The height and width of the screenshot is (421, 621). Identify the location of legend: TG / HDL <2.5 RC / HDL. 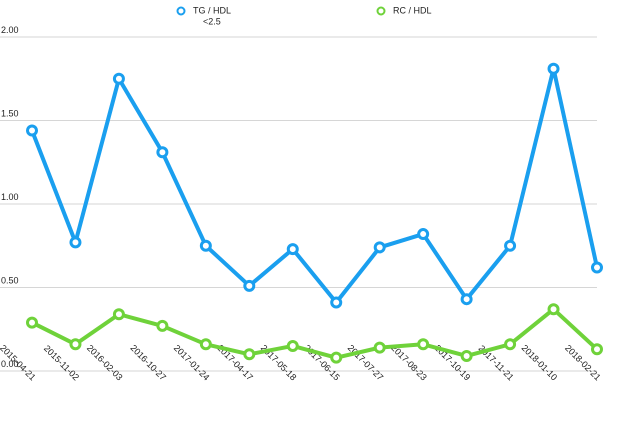
(304, 15).